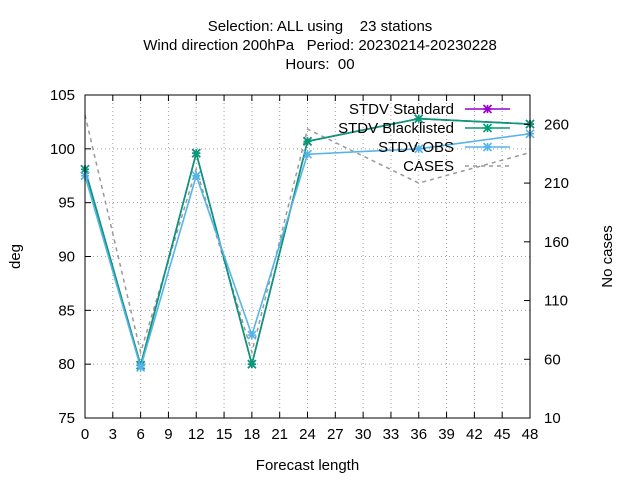 The image size is (640, 480). Describe the element at coordinates (307, 465) in the screenshot. I see `x-axis-label: Forecast length` at that location.